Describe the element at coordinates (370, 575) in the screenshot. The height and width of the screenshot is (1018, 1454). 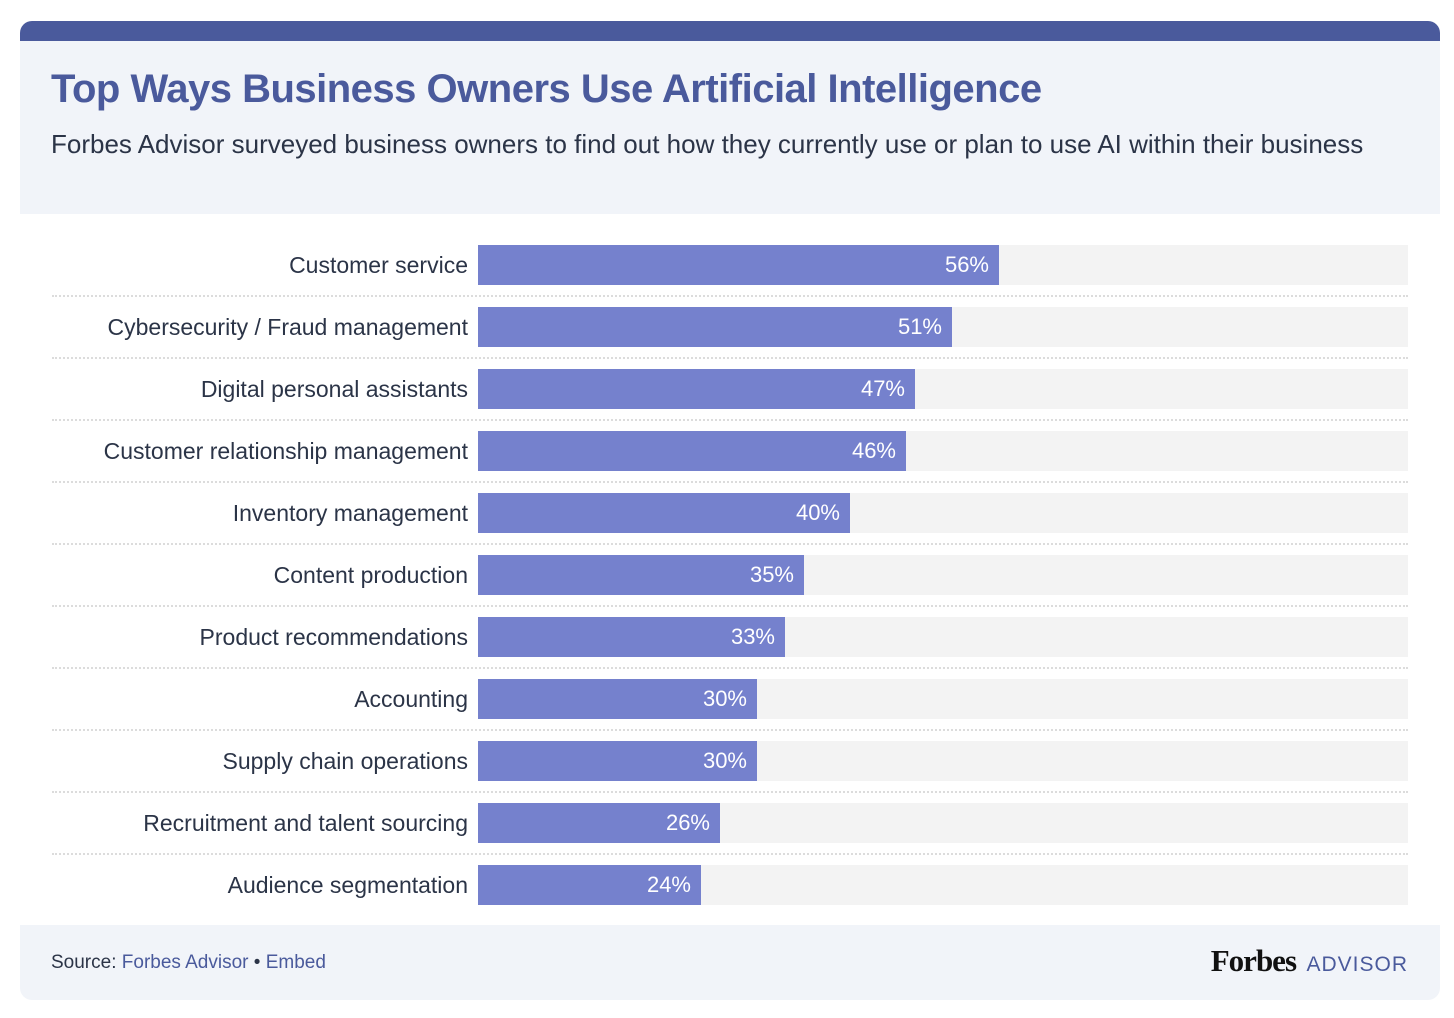
I see `category-label: Content production` at that location.